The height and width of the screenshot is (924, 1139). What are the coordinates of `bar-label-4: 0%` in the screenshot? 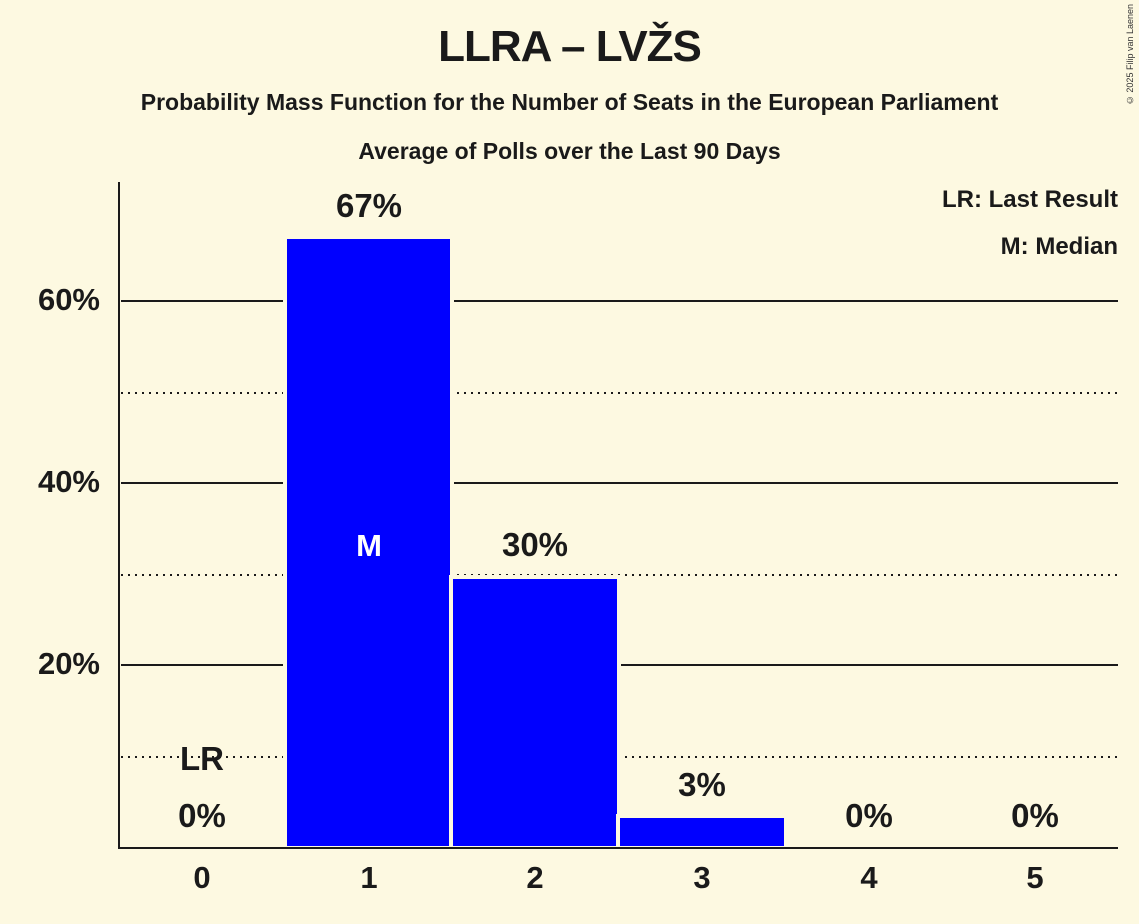 It's located at (869, 815).